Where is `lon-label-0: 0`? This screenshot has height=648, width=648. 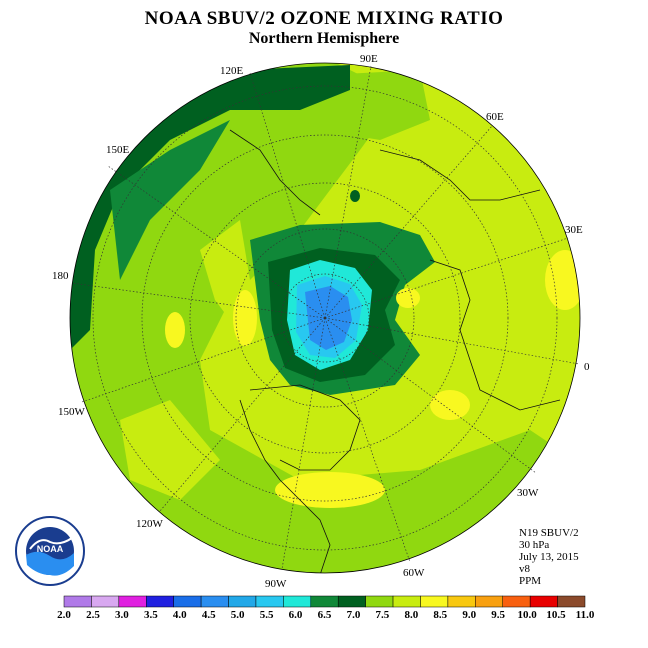
lon-label-0: 0 is located at coordinates (587, 367).